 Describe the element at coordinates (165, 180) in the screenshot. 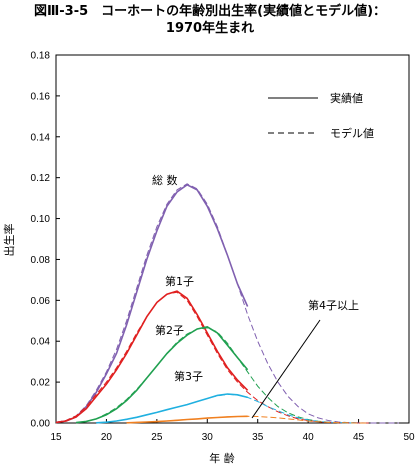

I see `annotation-total: 総 数` at that location.